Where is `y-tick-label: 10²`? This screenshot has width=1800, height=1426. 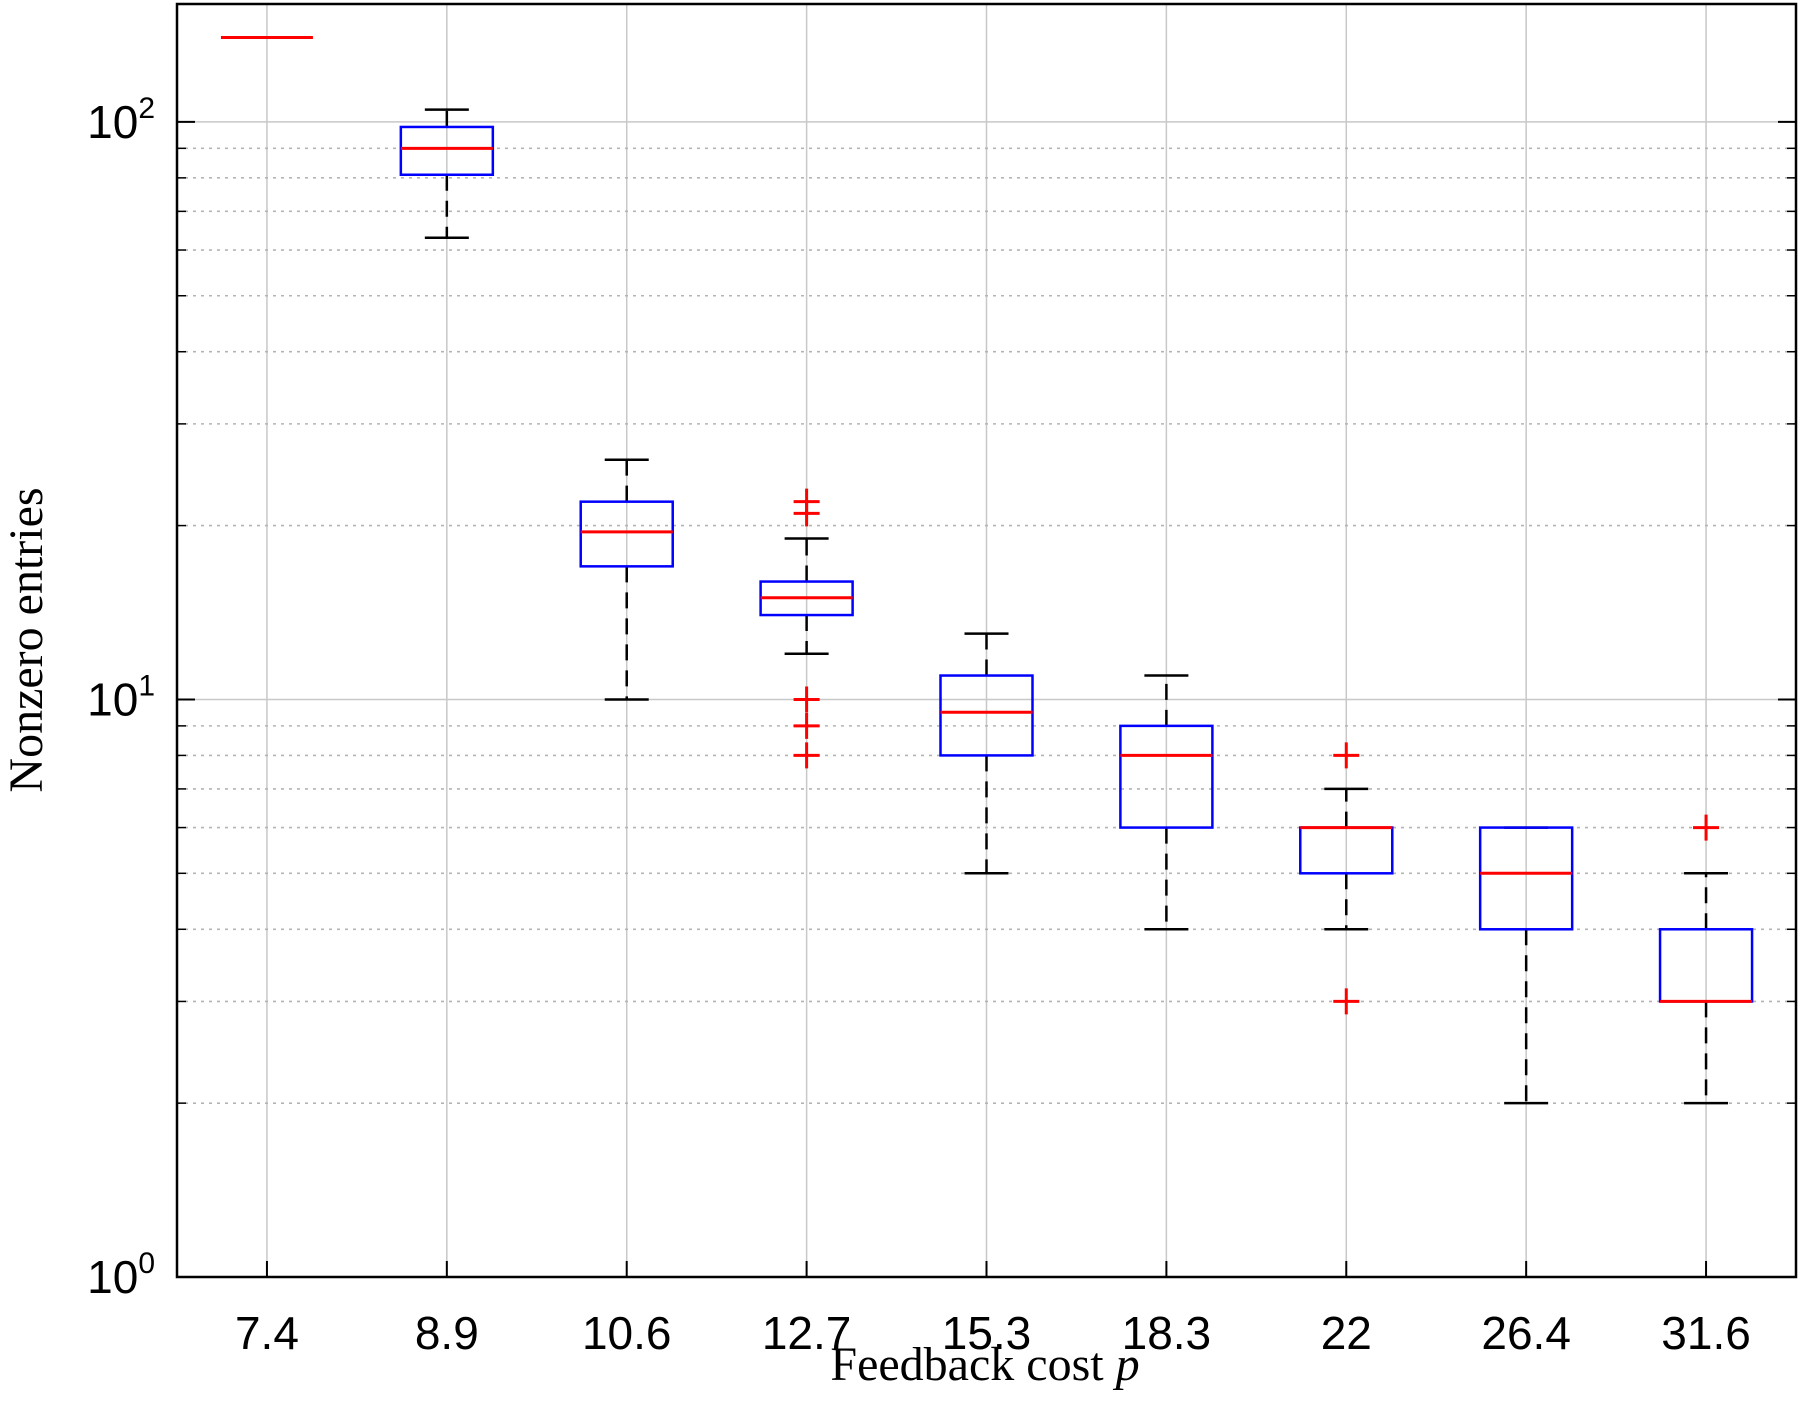
y-tick-label: 10² is located at coordinates (121, 120).